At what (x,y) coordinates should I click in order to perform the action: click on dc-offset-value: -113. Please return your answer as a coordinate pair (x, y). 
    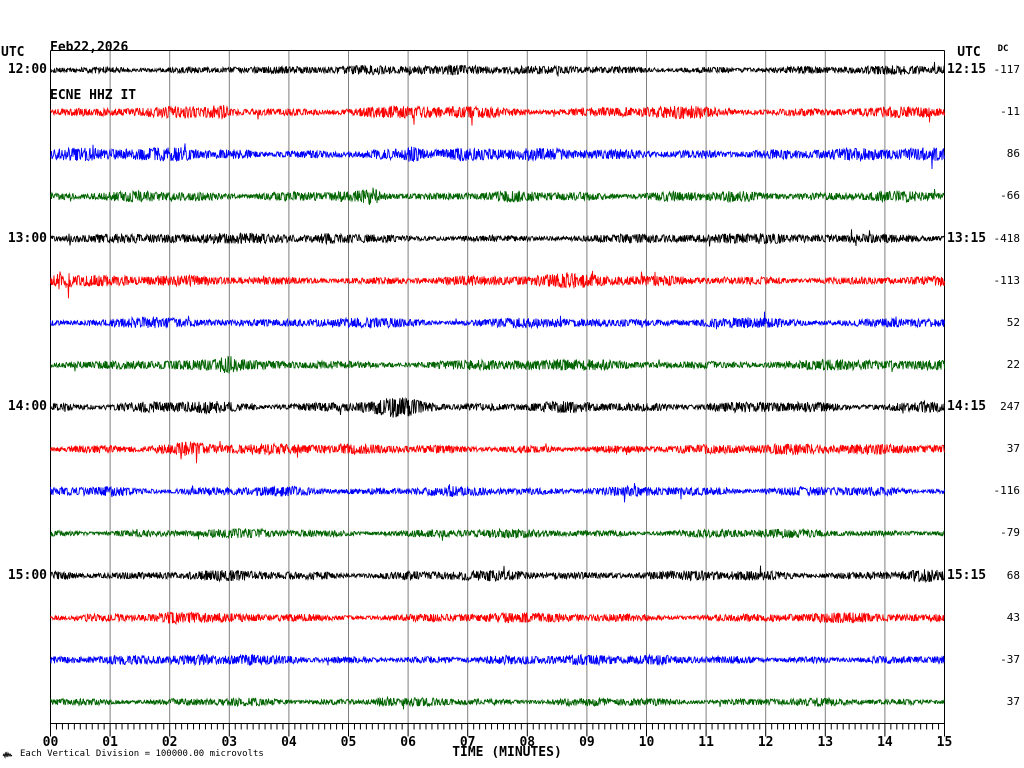
    Looking at the image, I should click on (1007, 280).